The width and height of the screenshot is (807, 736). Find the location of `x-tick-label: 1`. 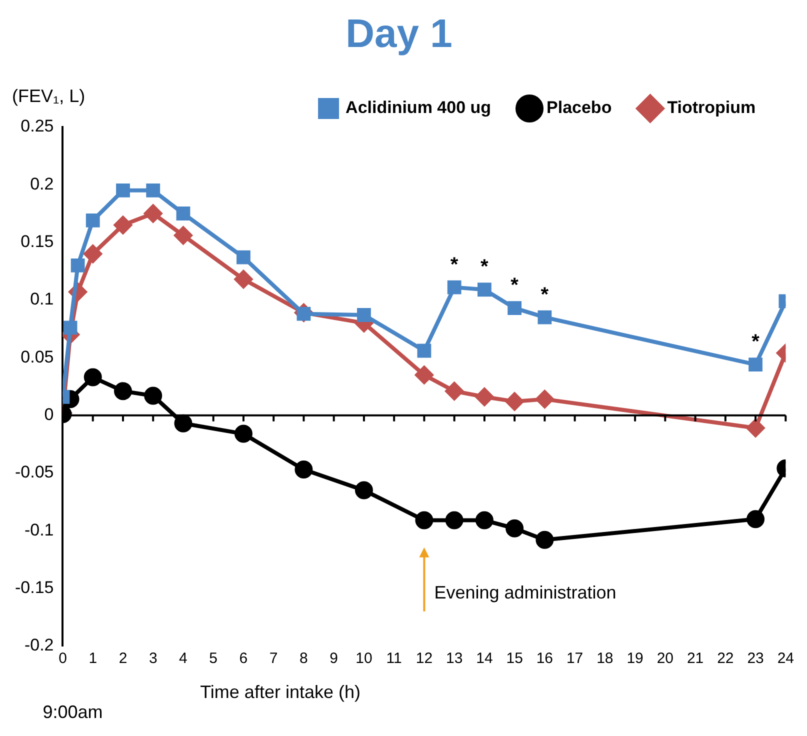

x-tick-label: 1 is located at coordinates (93, 659).